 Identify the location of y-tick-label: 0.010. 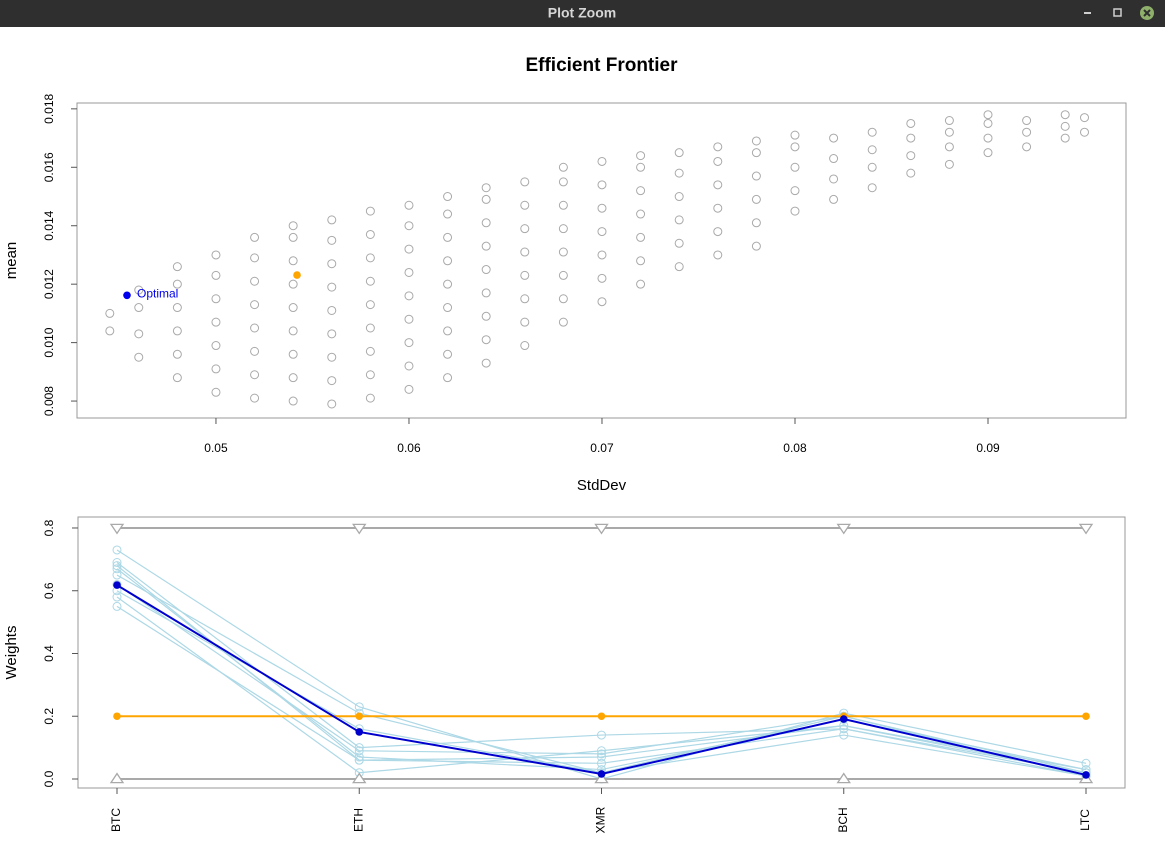
(49, 342).